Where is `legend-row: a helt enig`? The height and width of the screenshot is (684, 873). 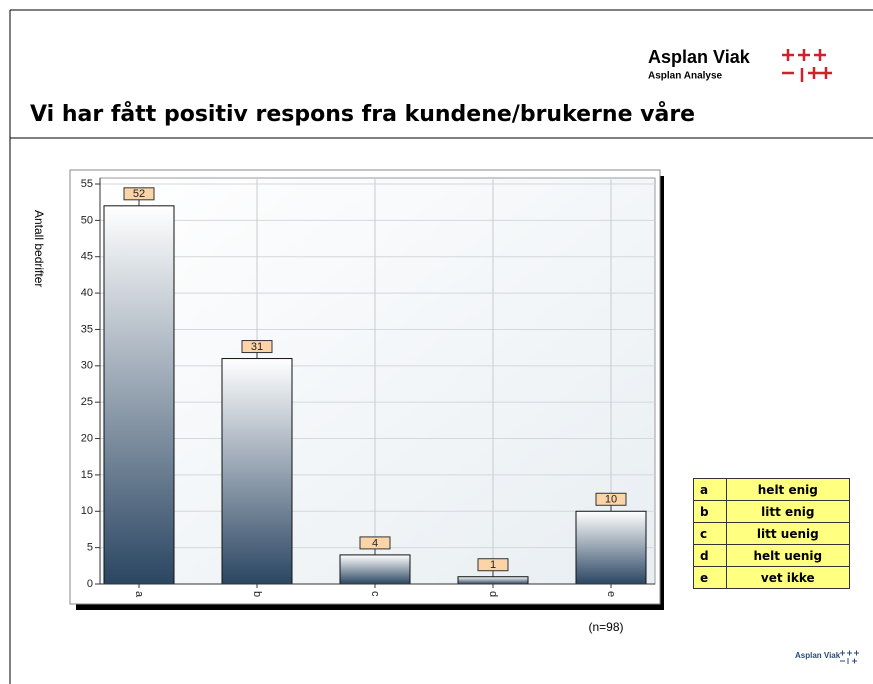 legend-row: a helt enig is located at coordinates (772, 489).